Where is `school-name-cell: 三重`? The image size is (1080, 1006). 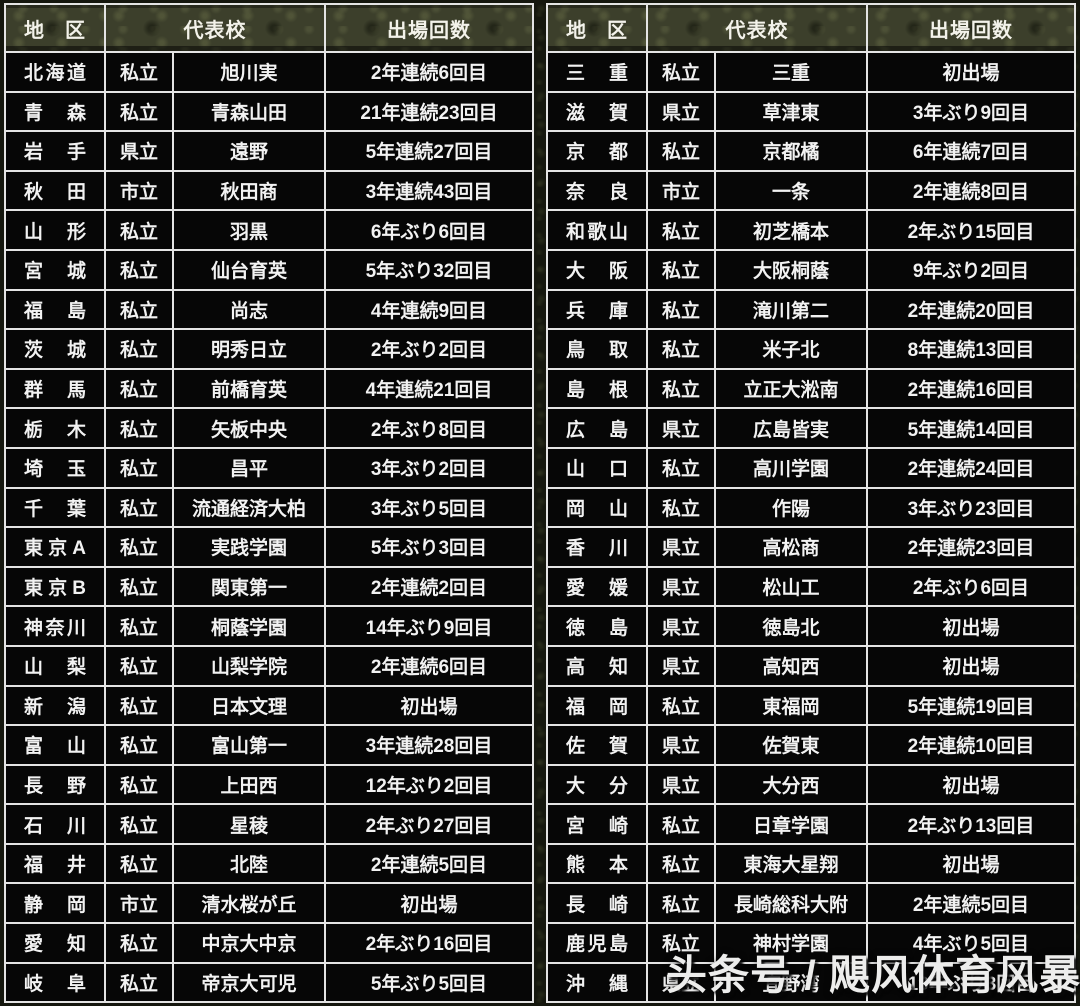
school-name-cell: 三重 is located at coordinates (791, 72).